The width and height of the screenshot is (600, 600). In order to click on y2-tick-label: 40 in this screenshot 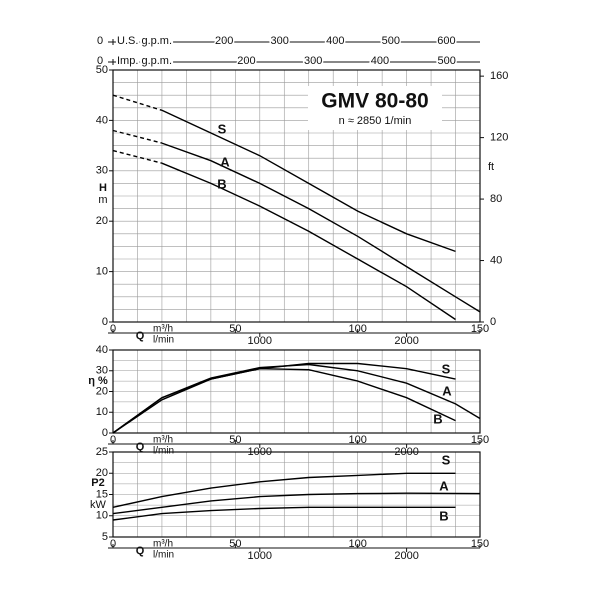, I will do `click(496, 260)`.